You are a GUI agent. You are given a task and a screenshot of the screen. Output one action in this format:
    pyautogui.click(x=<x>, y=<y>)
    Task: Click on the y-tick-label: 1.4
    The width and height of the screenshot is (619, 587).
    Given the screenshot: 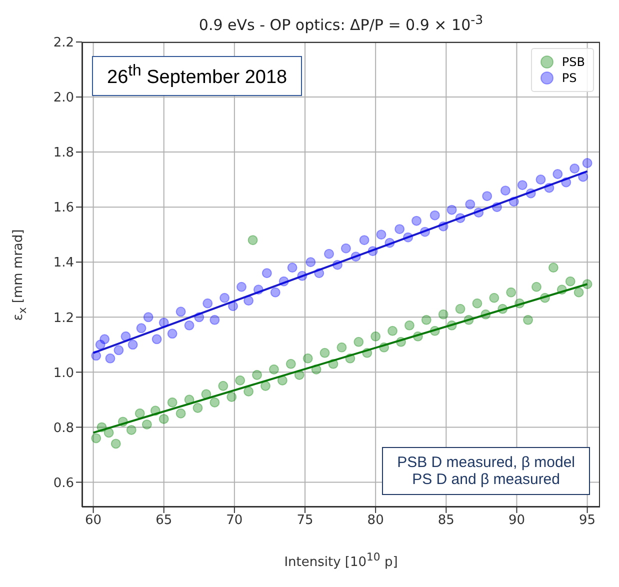 What is the action you would take?
    pyautogui.click(x=63, y=263)
    